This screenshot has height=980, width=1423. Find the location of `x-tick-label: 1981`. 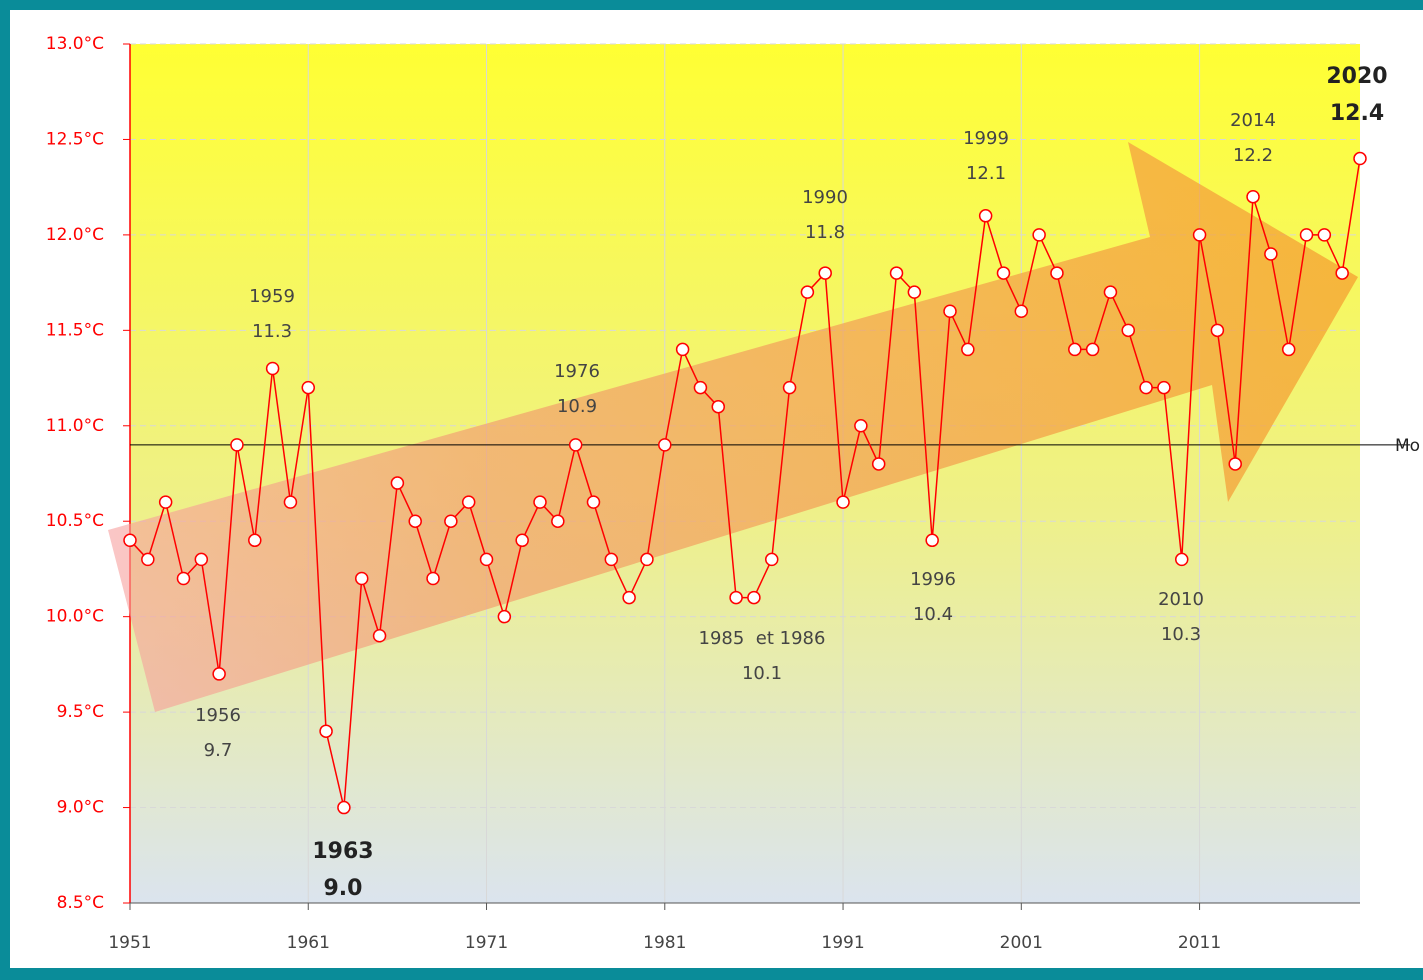

x-tick-label: 1981 is located at coordinates (664, 943).